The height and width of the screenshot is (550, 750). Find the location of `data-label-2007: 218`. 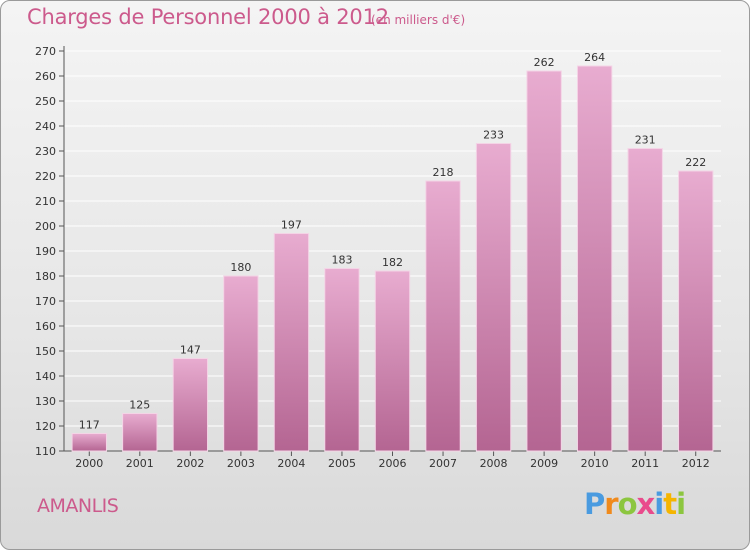

data-label-2007: 218 is located at coordinates (443, 172).